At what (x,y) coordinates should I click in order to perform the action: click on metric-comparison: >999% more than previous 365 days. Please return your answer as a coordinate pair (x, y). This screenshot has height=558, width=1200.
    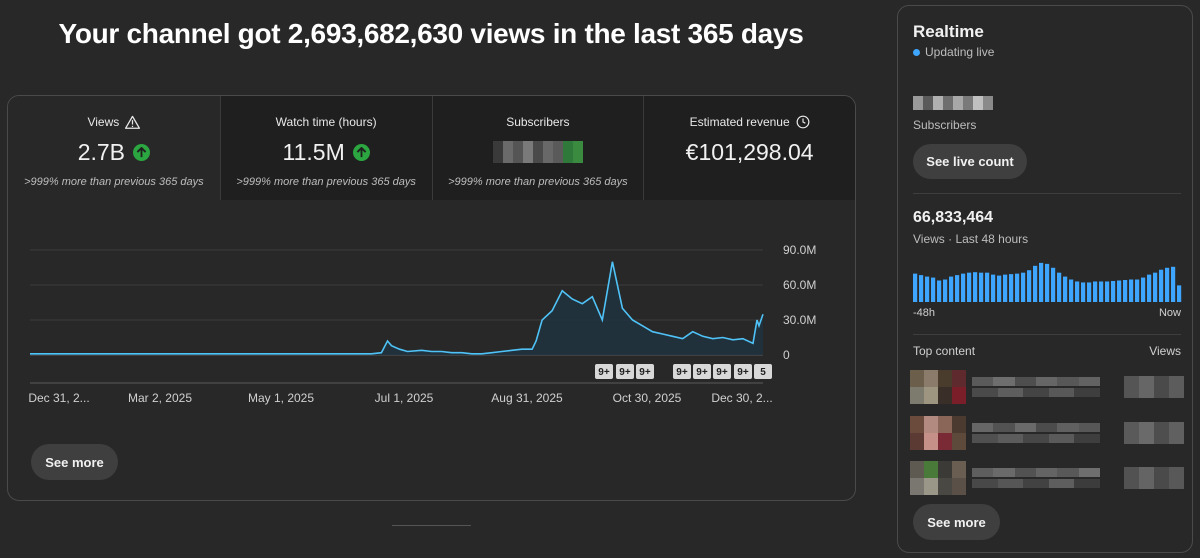
    Looking at the image, I should click on (326, 182).